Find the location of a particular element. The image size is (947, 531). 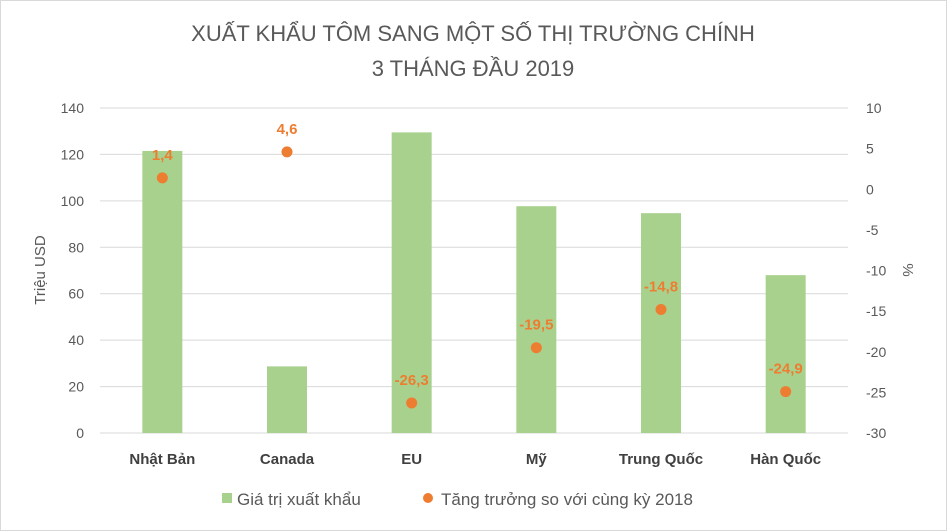

right-tick-label: 10 is located at coordinates (874, 108).